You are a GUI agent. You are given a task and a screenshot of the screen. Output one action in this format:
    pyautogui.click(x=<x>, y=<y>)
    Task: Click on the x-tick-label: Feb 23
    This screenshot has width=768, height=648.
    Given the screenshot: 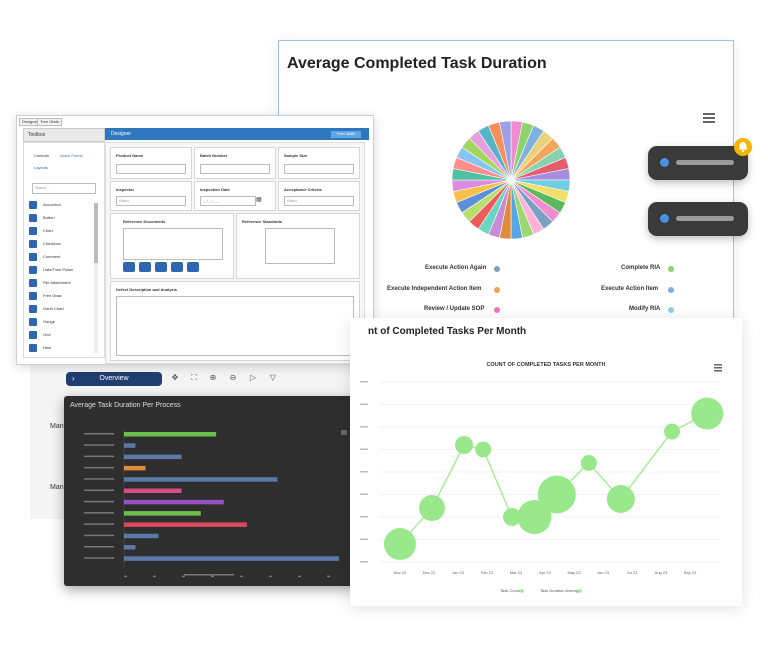 What is the action you would take?
    pyautogui.click(x=487, y=572)
    